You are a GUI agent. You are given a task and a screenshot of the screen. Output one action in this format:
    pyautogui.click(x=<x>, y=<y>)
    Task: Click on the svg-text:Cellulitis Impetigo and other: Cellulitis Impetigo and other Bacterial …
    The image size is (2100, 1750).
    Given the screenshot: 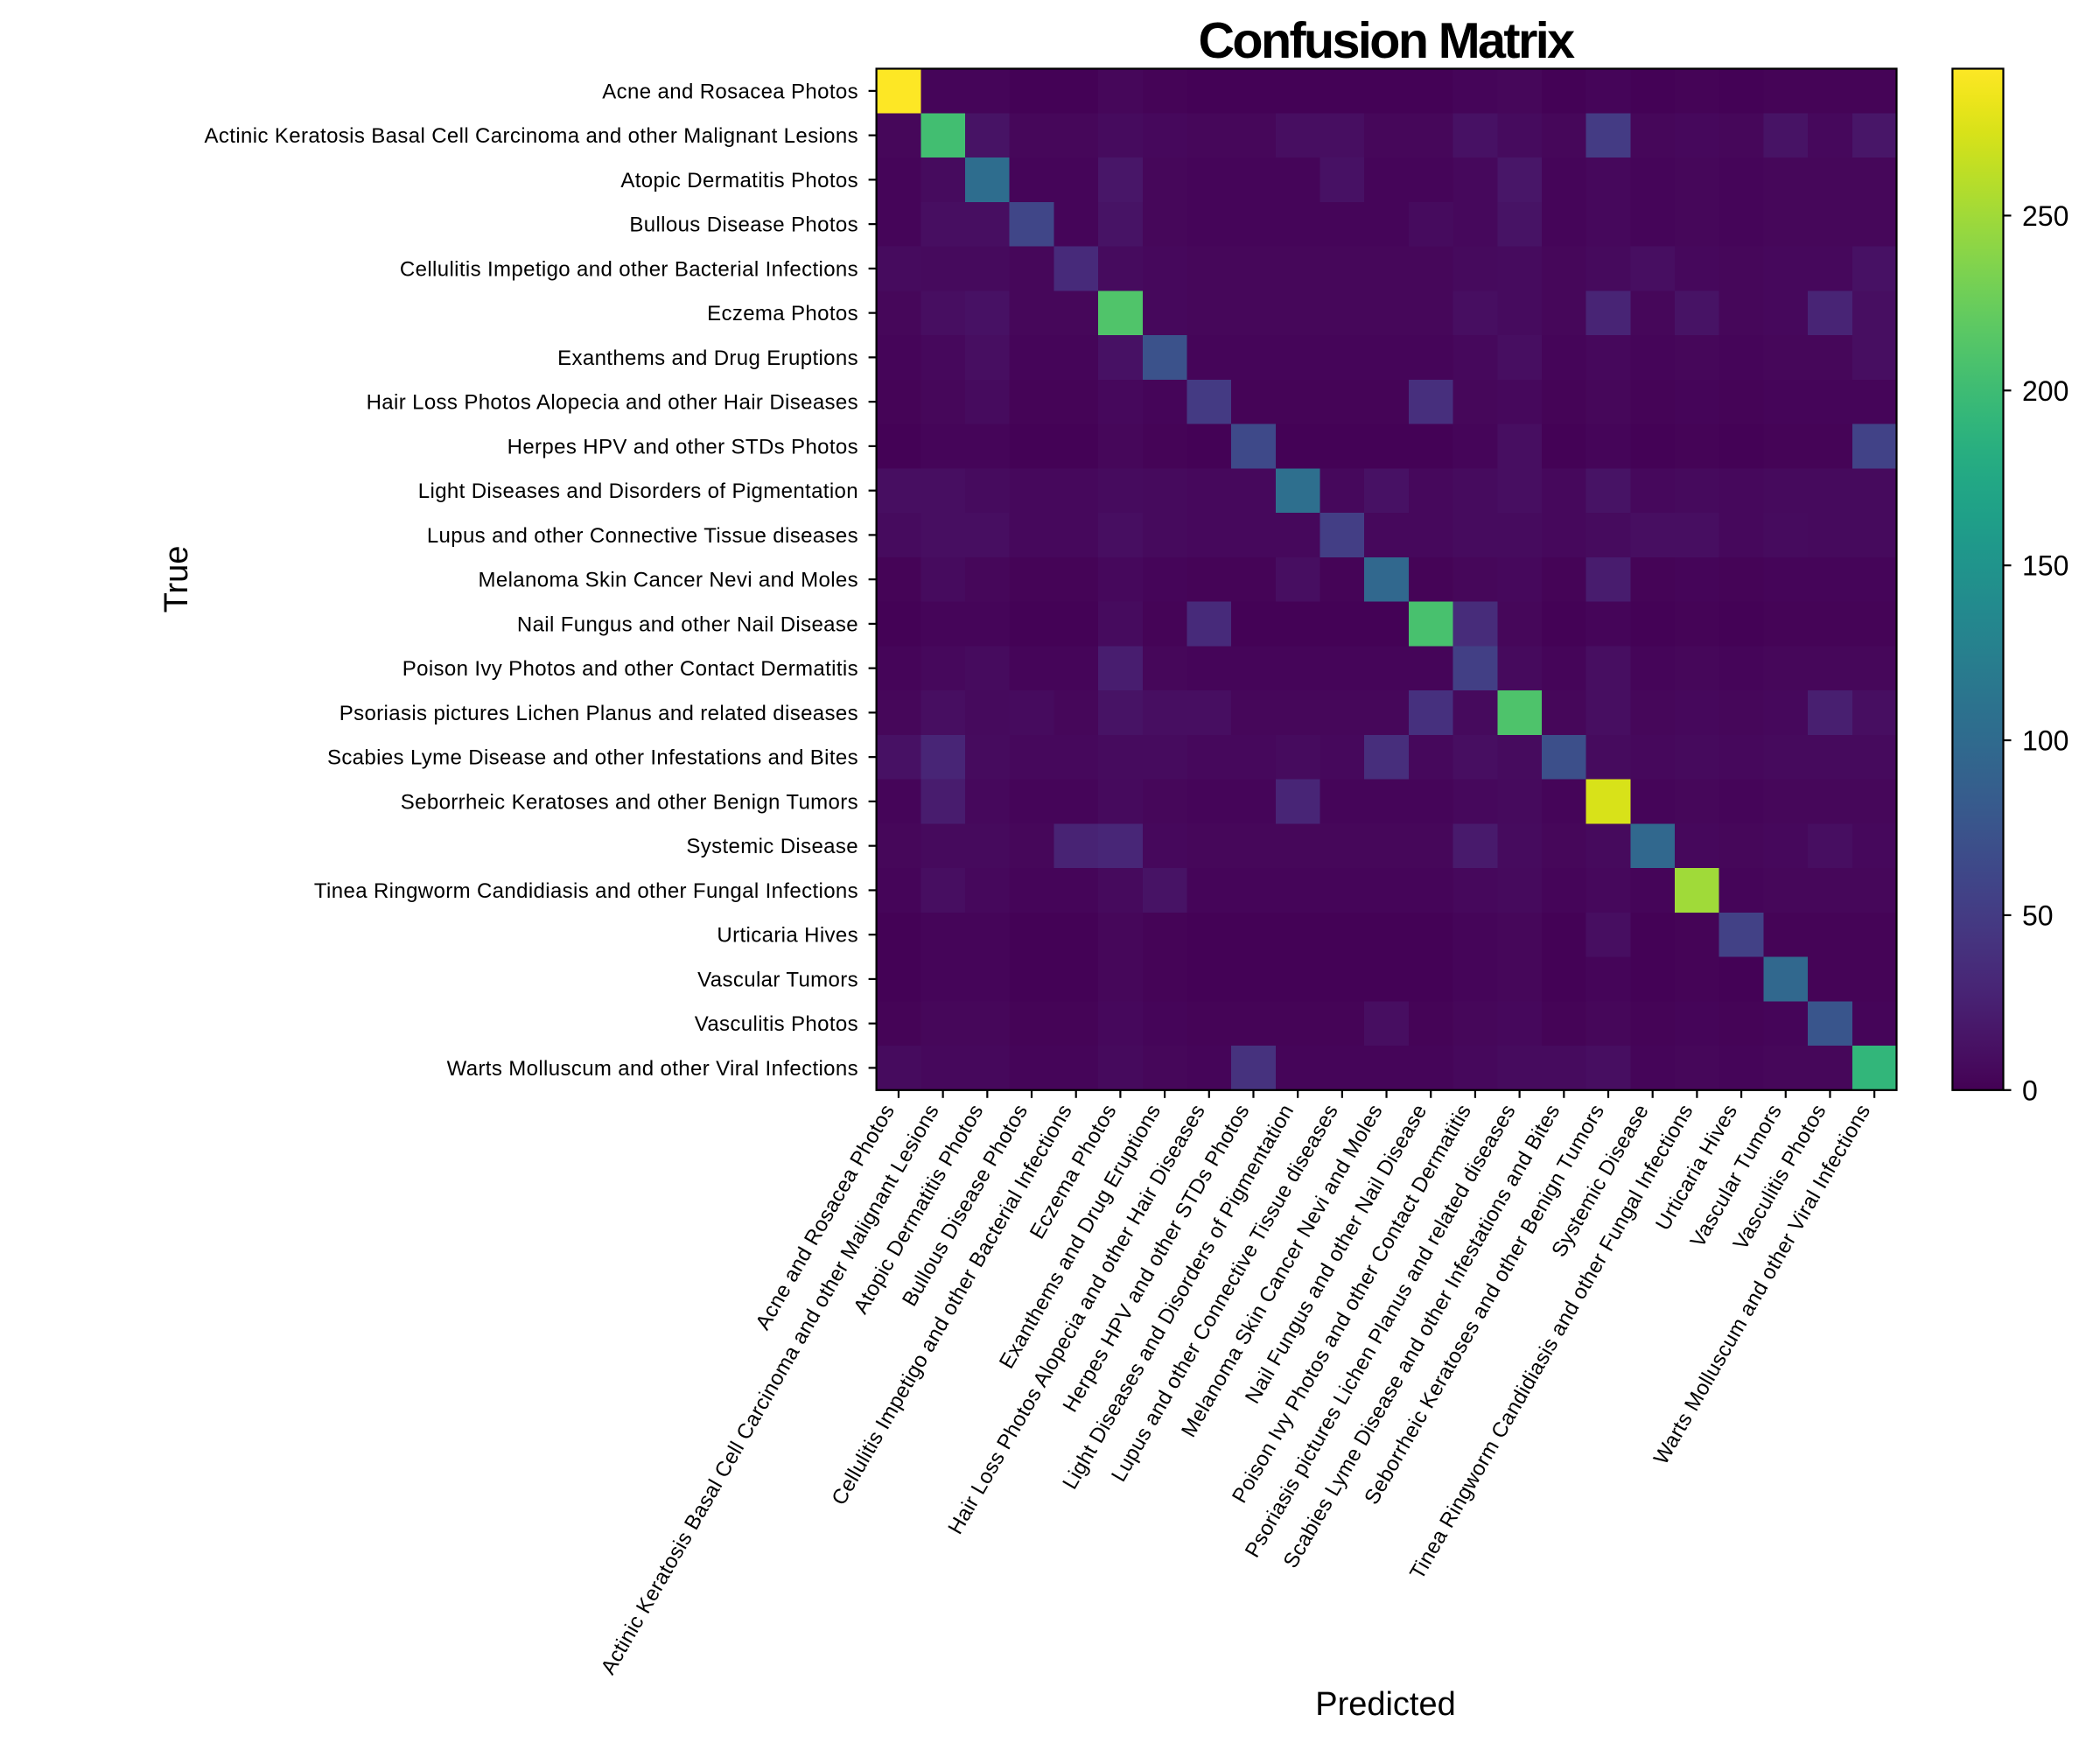 What is the action you would take?
    pyautogui.click(x=629, y=269)
    